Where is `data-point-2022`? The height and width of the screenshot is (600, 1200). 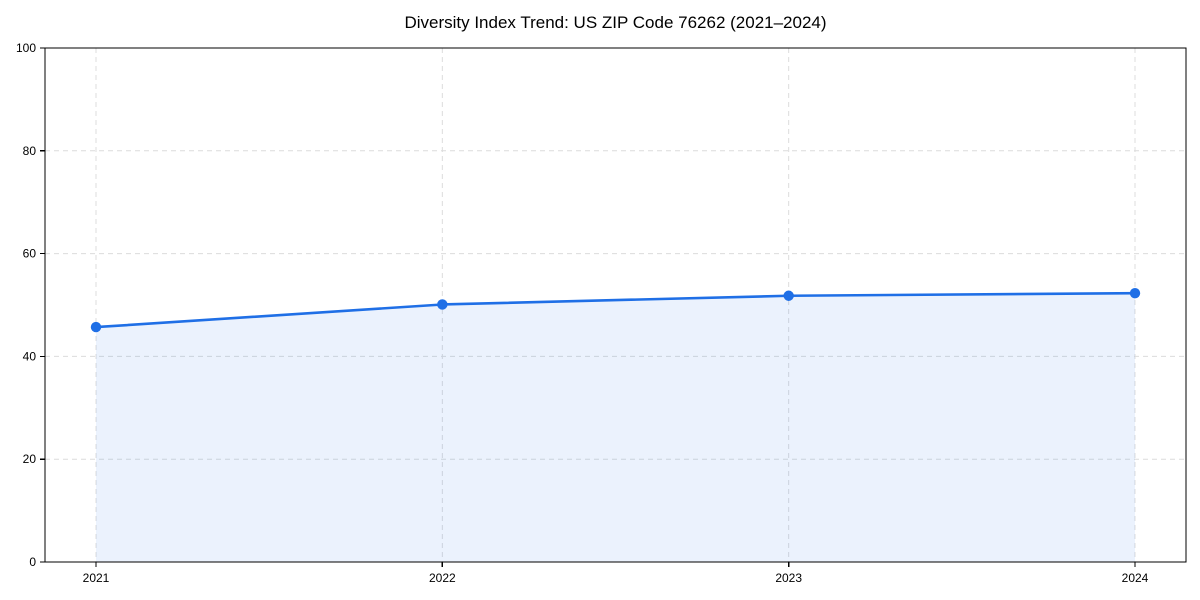 data-point-2022 is located at coordinates (442, 304).